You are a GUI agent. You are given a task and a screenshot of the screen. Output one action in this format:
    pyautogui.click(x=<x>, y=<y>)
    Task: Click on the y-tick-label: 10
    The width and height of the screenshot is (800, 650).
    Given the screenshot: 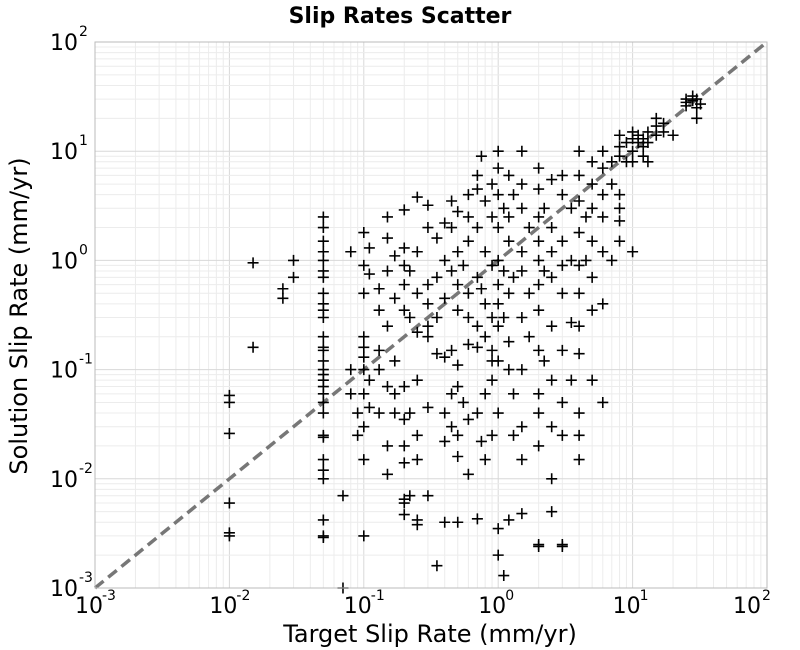 What is the action you would take?
    pyautogui.click(x=64, y=480)
    